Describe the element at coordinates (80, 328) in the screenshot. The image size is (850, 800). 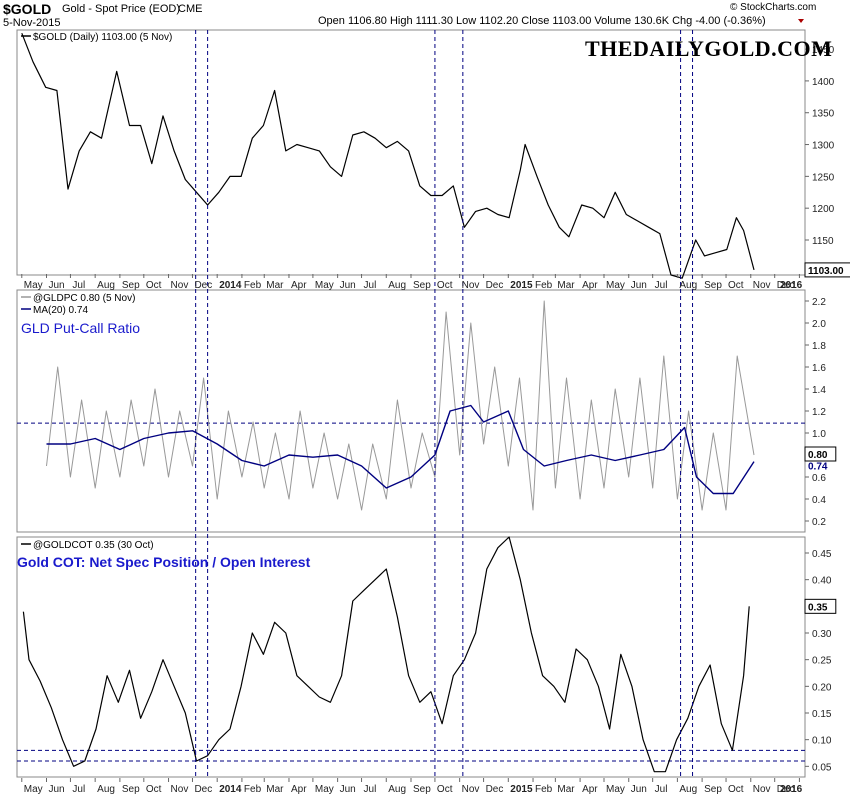
I see `panel-title-put-call: GLD Put-Call Ratio` at that location.